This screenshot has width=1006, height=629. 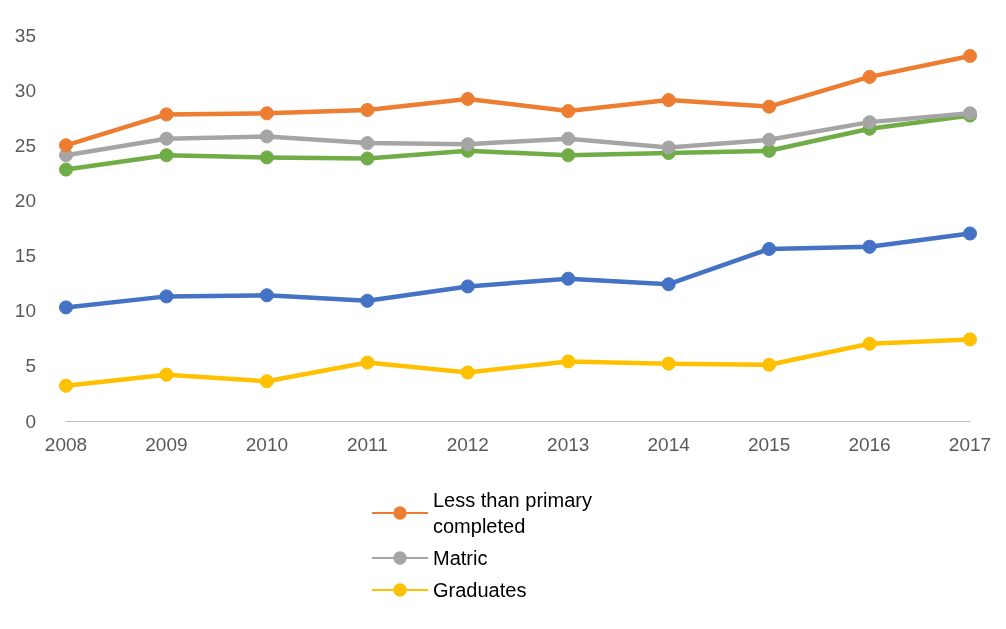 I want to click on legend-label: Graduates, so click(x=480, y=590).